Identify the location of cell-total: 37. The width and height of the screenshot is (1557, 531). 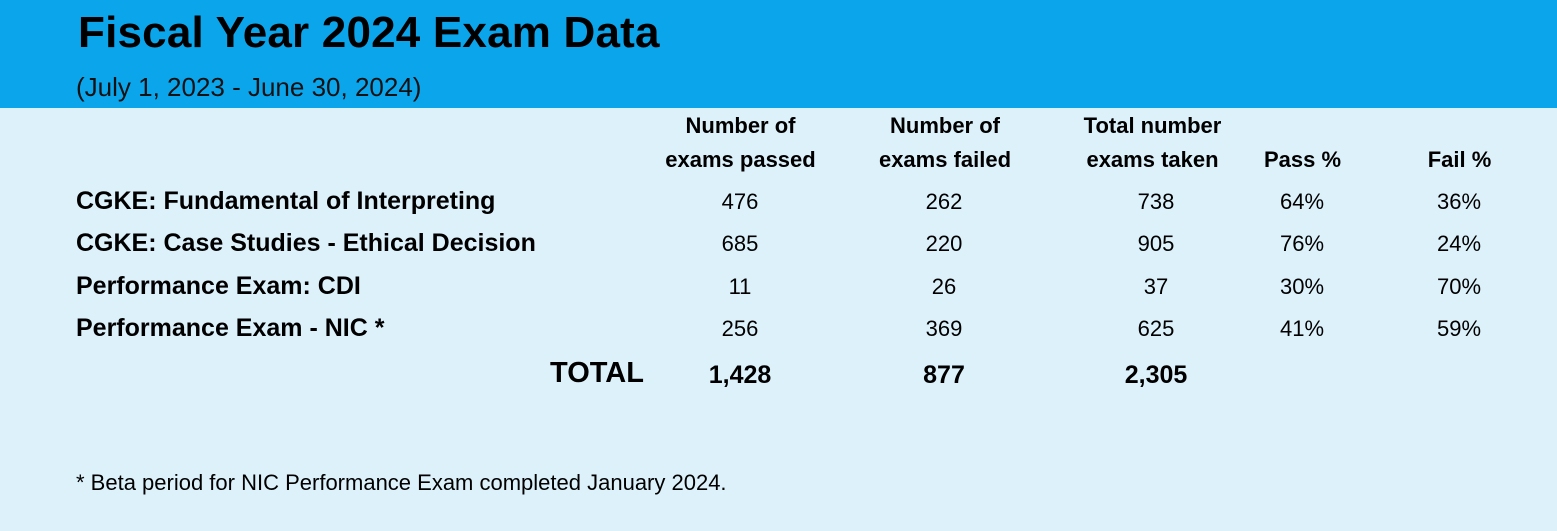
(1156, 286).